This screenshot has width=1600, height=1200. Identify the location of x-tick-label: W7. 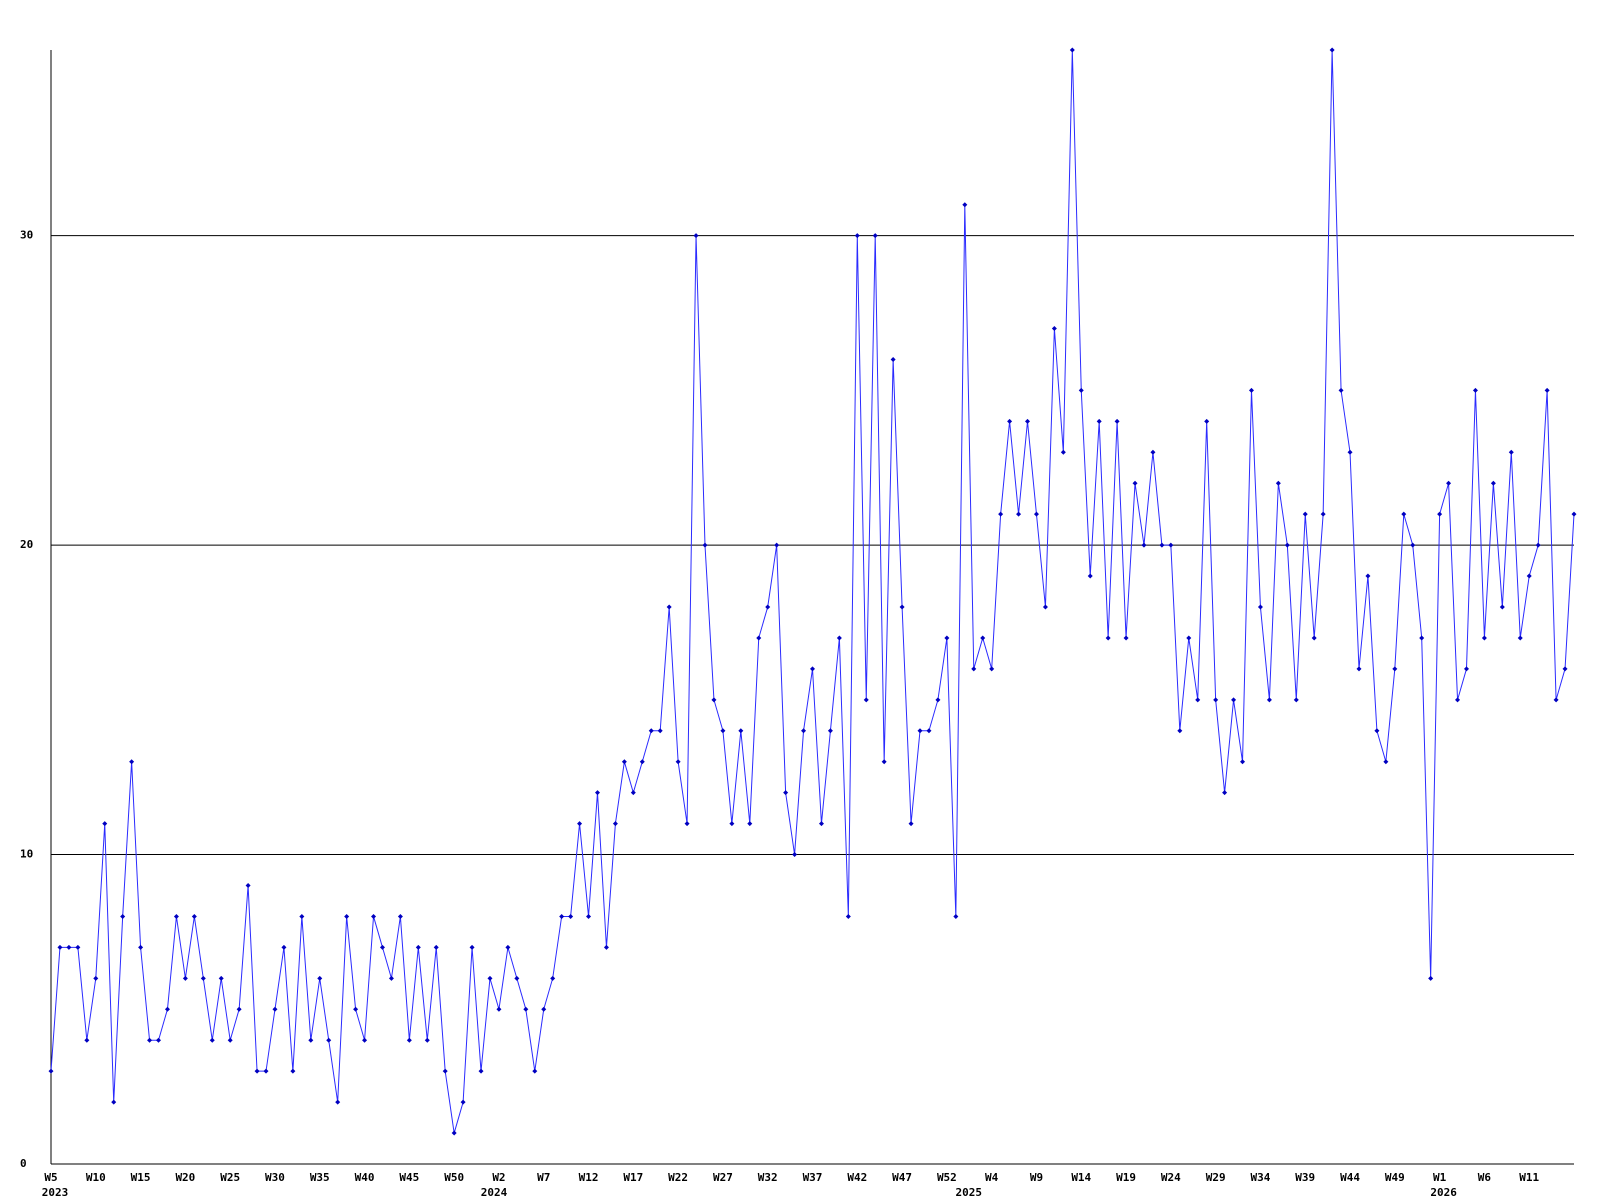
(543, 1177).